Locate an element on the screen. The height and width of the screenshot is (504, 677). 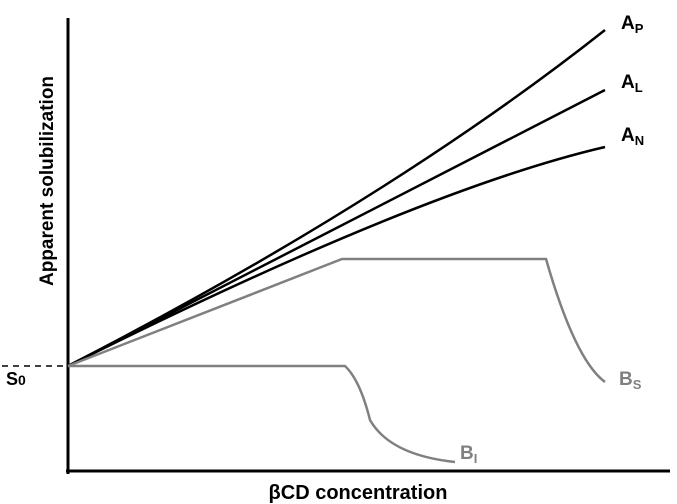
curve-bi is located at coordinates (262, 414).